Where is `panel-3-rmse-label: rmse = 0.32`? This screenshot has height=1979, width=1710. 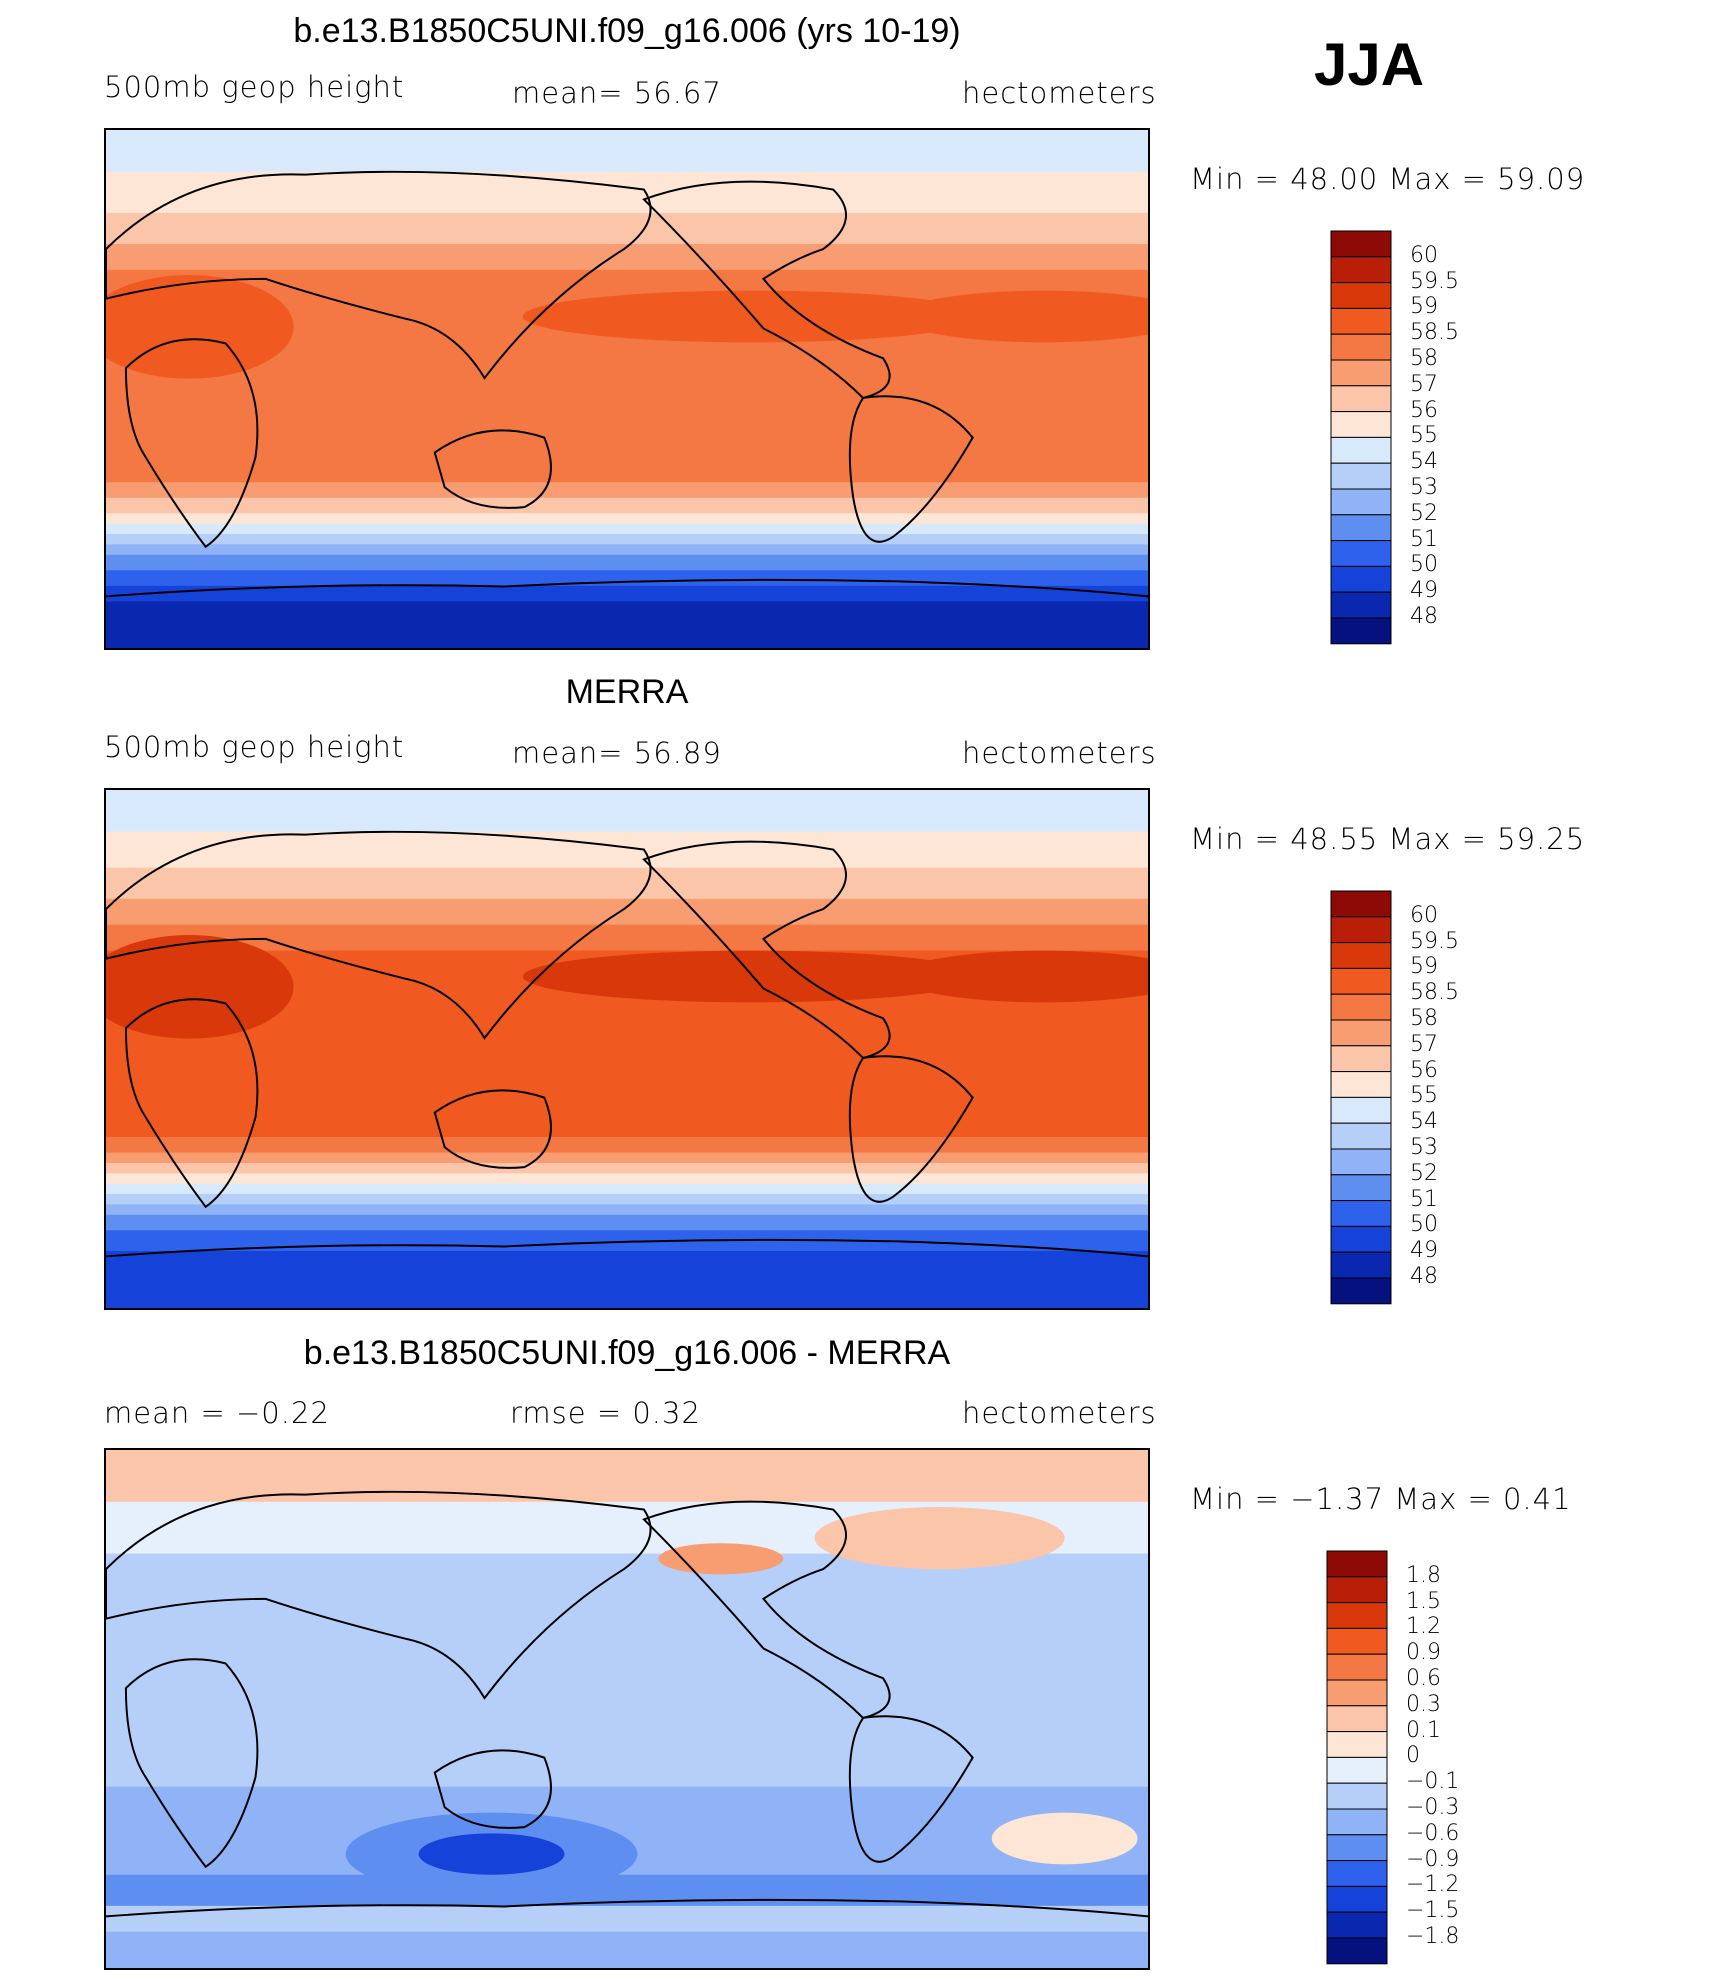 panel-3-rmse-label: rmse = 0.32 is located at coordinates (605, 1413).